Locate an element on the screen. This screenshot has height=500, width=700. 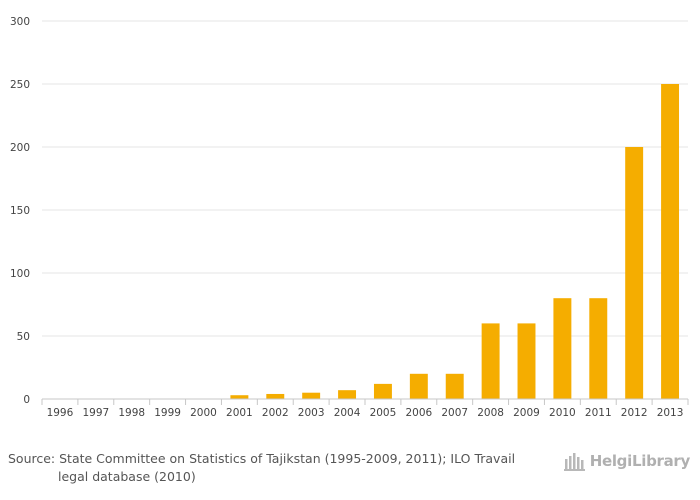
bar-2006 is located at coordinates (418, 386).